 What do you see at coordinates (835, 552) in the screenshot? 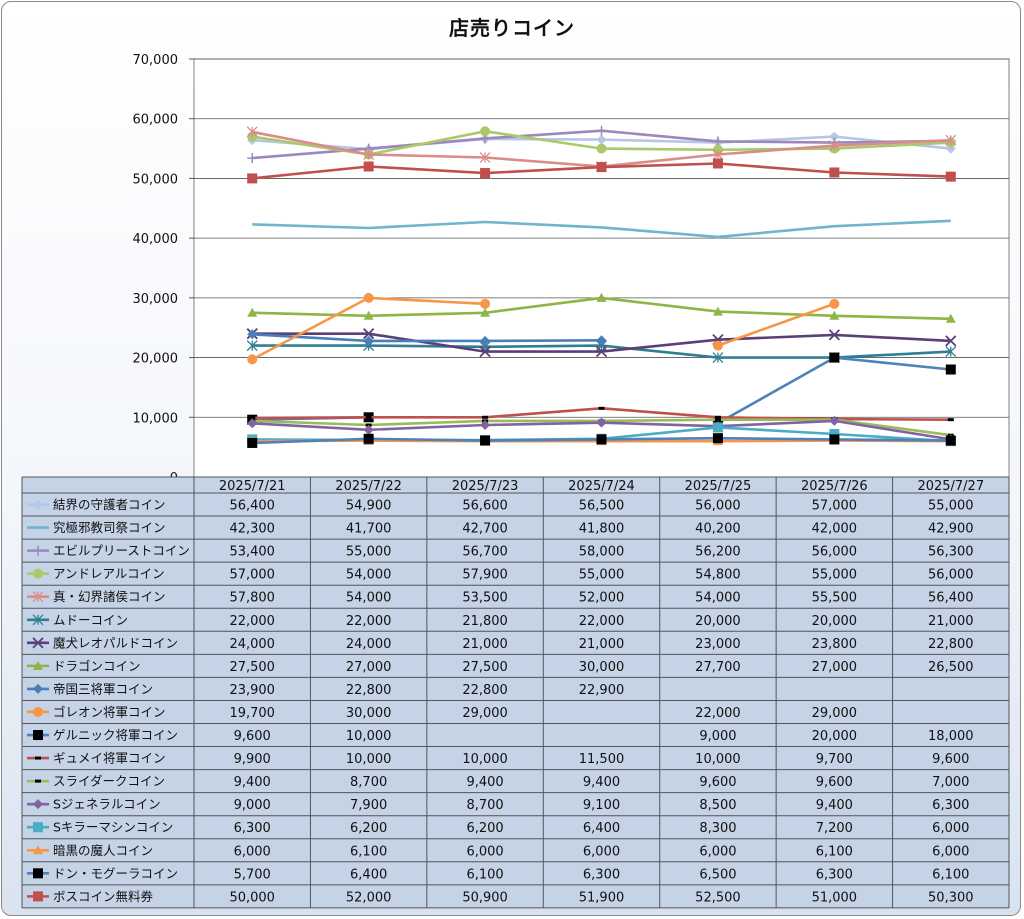
I see `data-label: 56,000` at bounding box center [835, 552].